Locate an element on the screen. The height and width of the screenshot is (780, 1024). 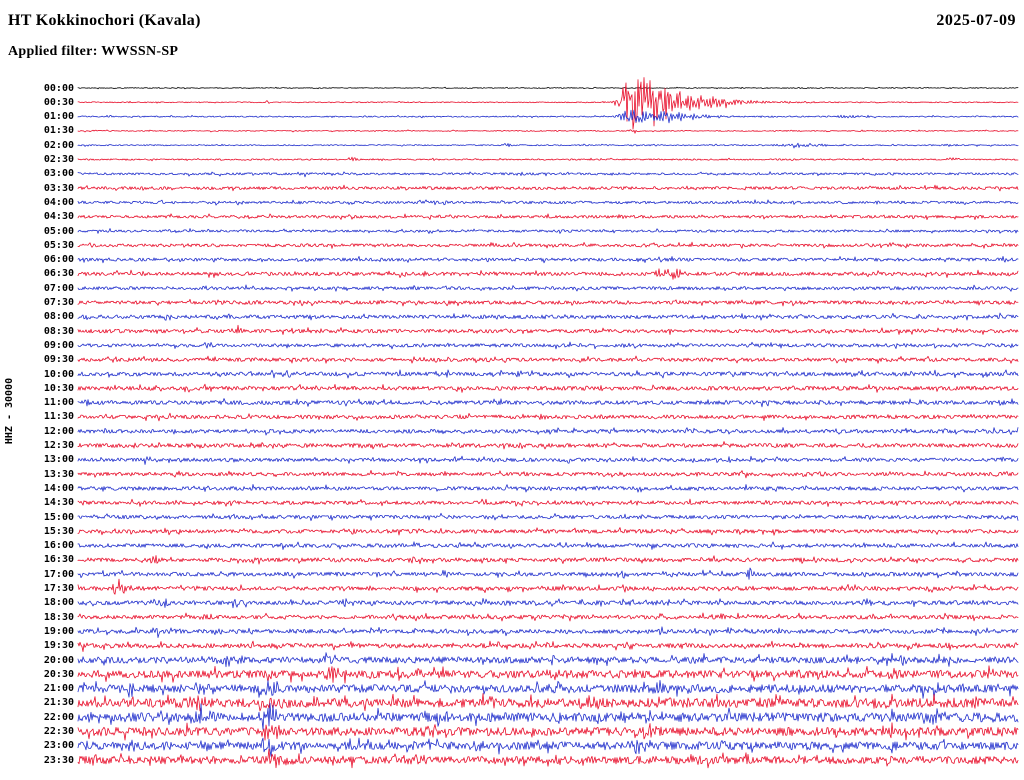
time-label: 04:30 is located at coordinates (58, 217).